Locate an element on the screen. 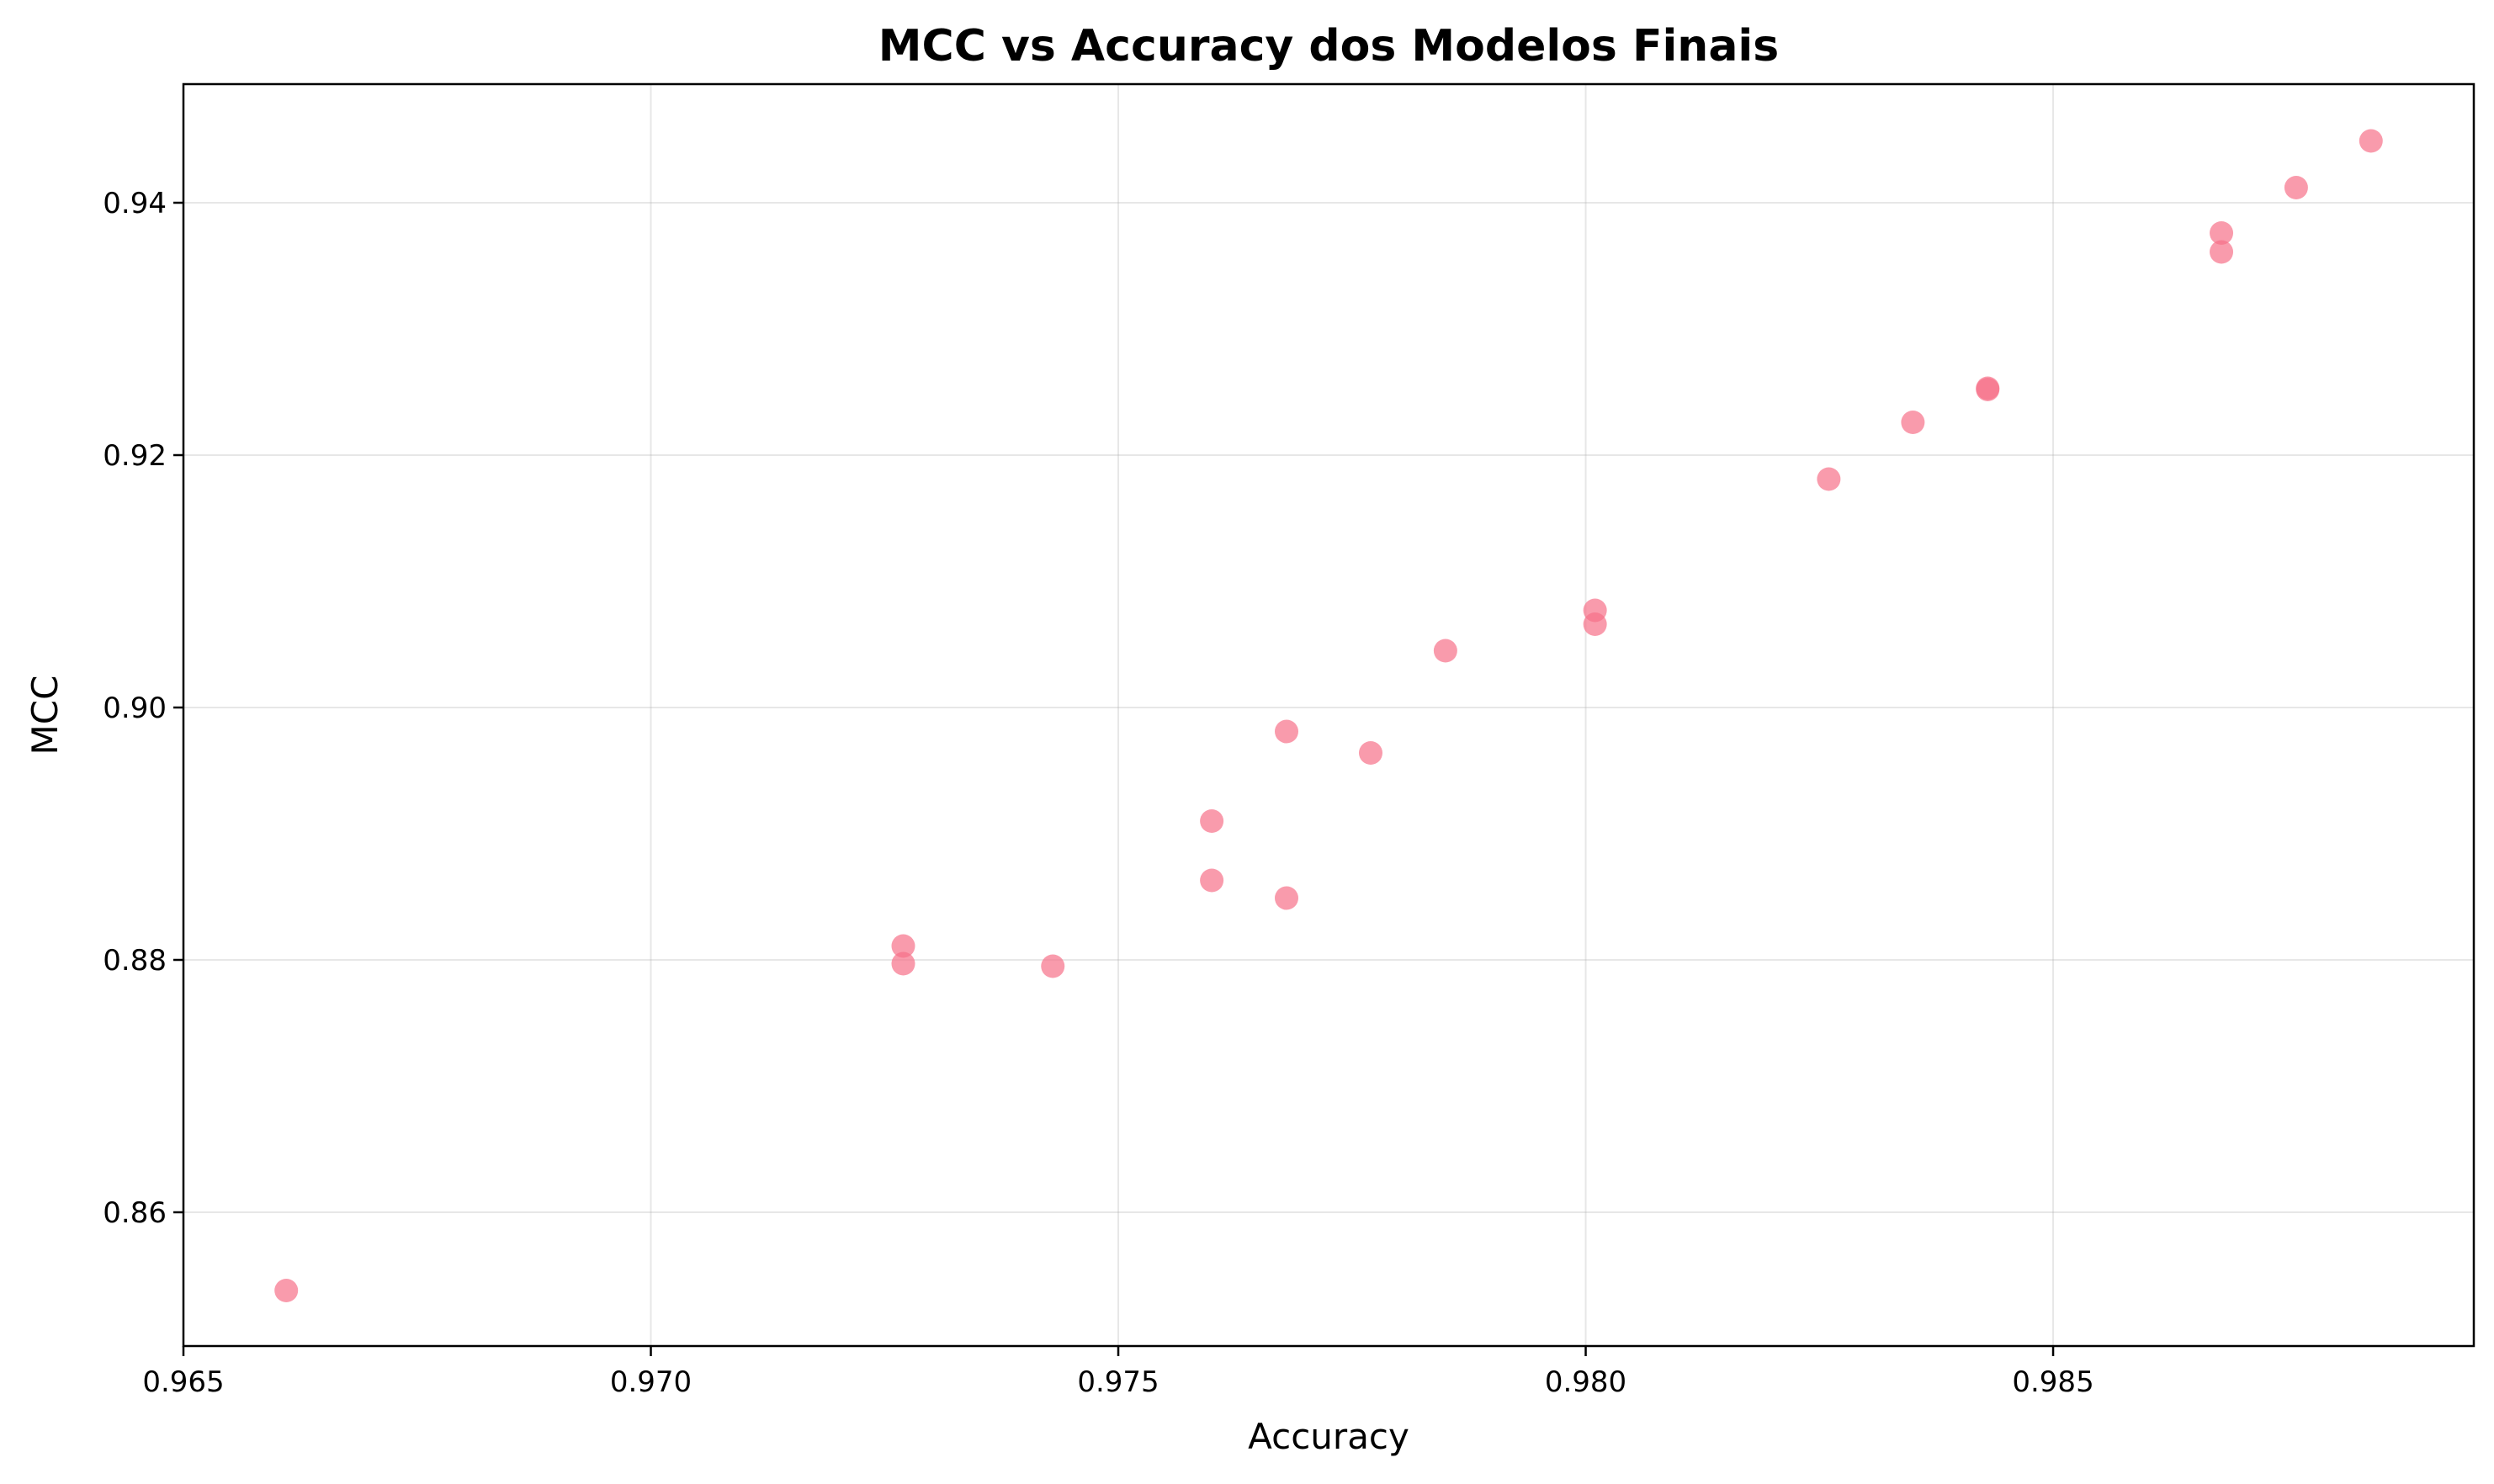 This screenshot has width=2494, height=1484. x-tick-label: 0.975 is located at coordinates (1118, 1382).